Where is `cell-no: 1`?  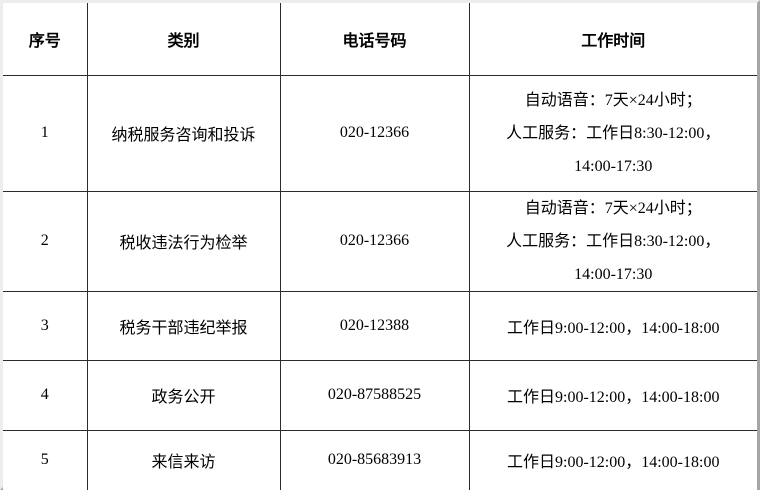 cell-no: 1 is located at coordinates (45, 133).